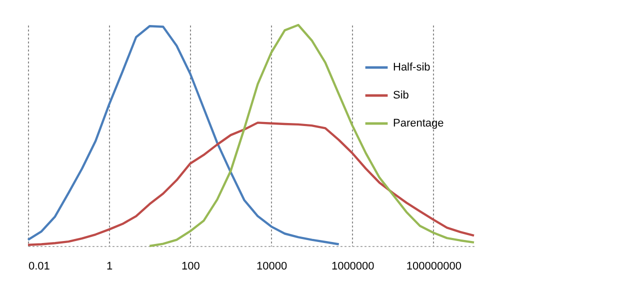 Image resolution: width=626 pixels, height=291 pixels. Describe the element at coordinates (411, 68) in the screenshot. I see `legend-label: Half-sib` at that location.